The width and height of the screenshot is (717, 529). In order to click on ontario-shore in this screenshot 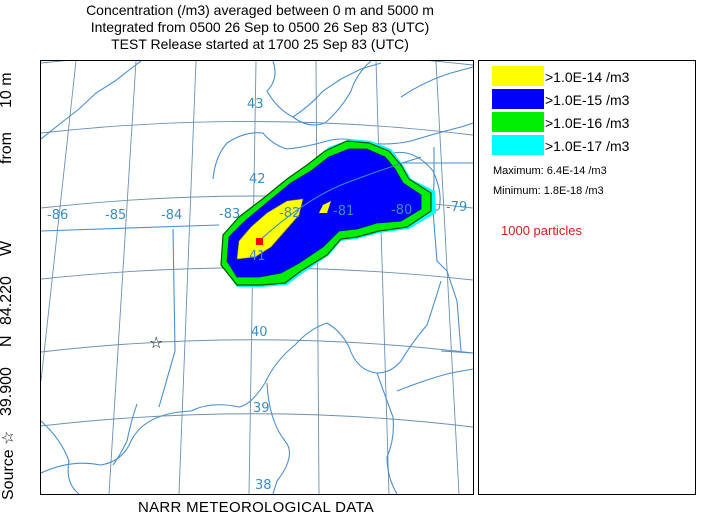, I will do `click(436, 82)`.